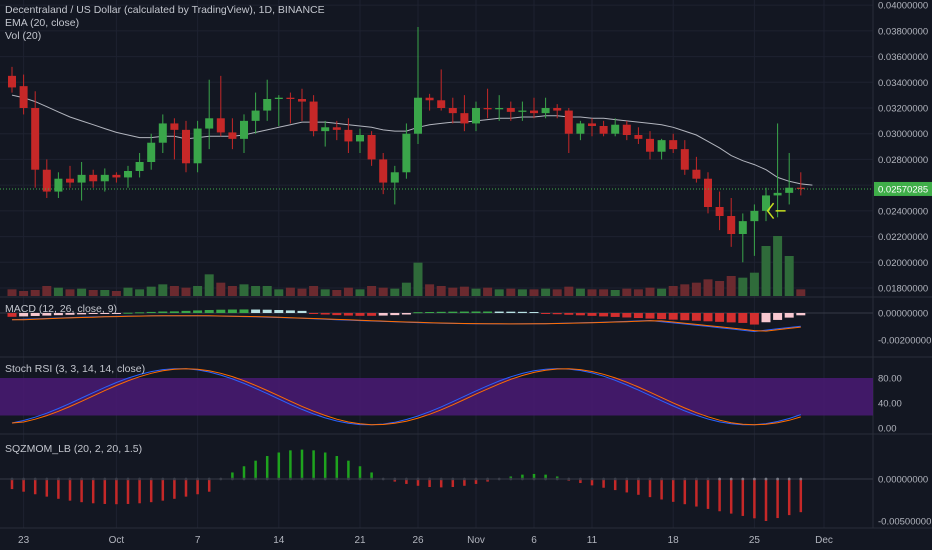 This screenshot has width=932, height=550. What do you see at coordinates (476, 540) in the screenshot?
I see `time-tick-label: Nov` at bounding box center [476, 540].